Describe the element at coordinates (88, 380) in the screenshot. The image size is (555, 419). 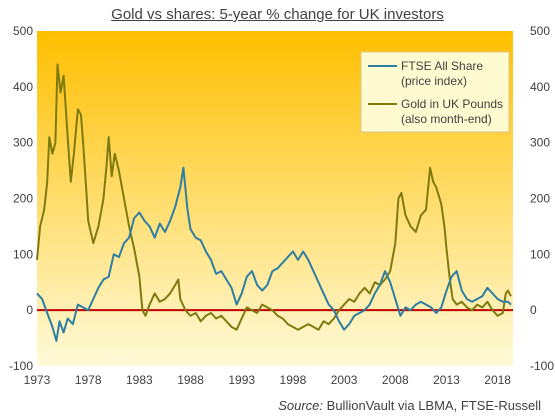
I see `x-tick-label: 1978` at that location.